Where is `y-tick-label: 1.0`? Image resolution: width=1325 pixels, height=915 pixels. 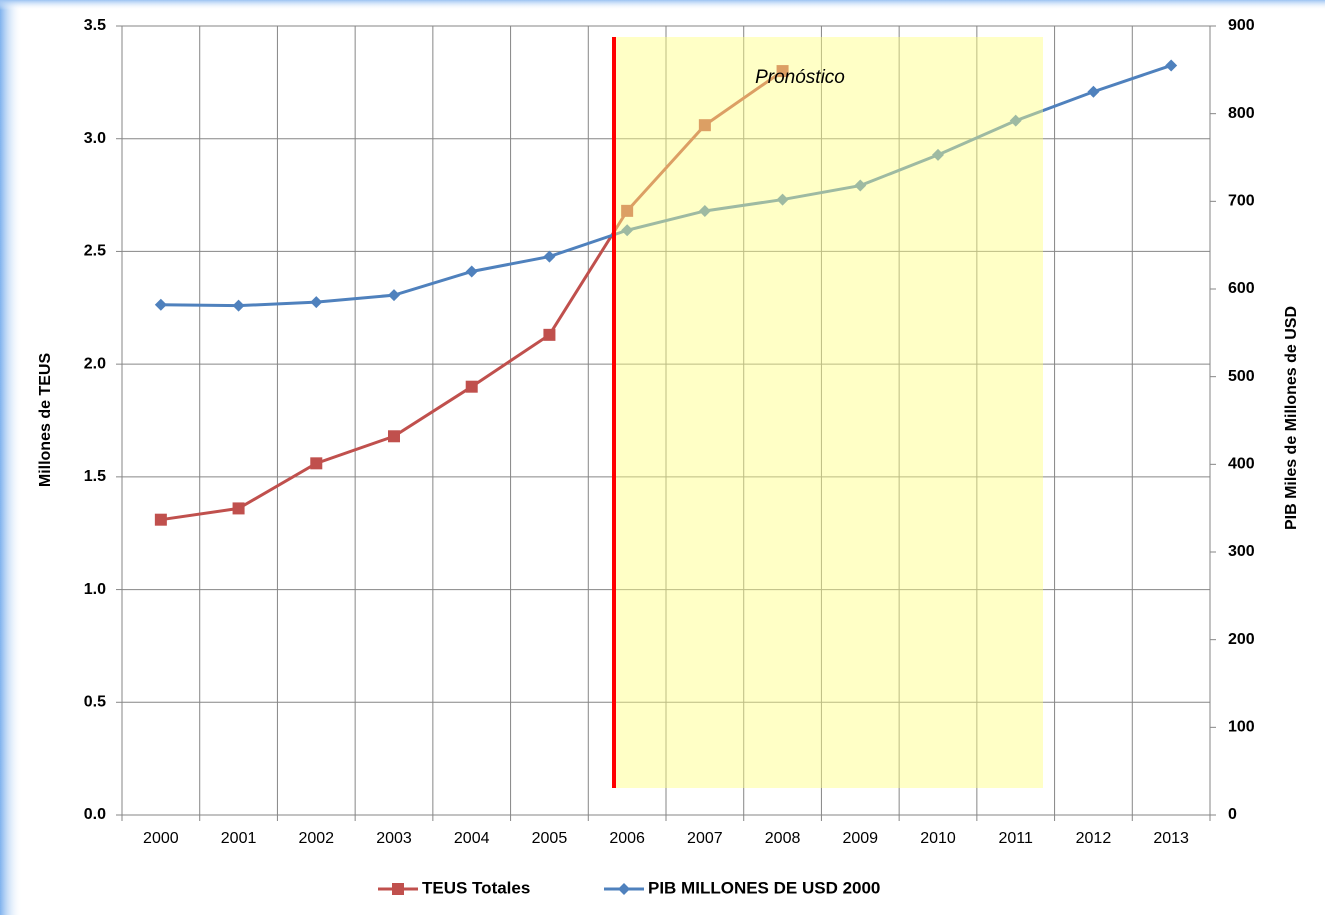 y-tick-label: 1.0 is located at coordinates (95, 589).